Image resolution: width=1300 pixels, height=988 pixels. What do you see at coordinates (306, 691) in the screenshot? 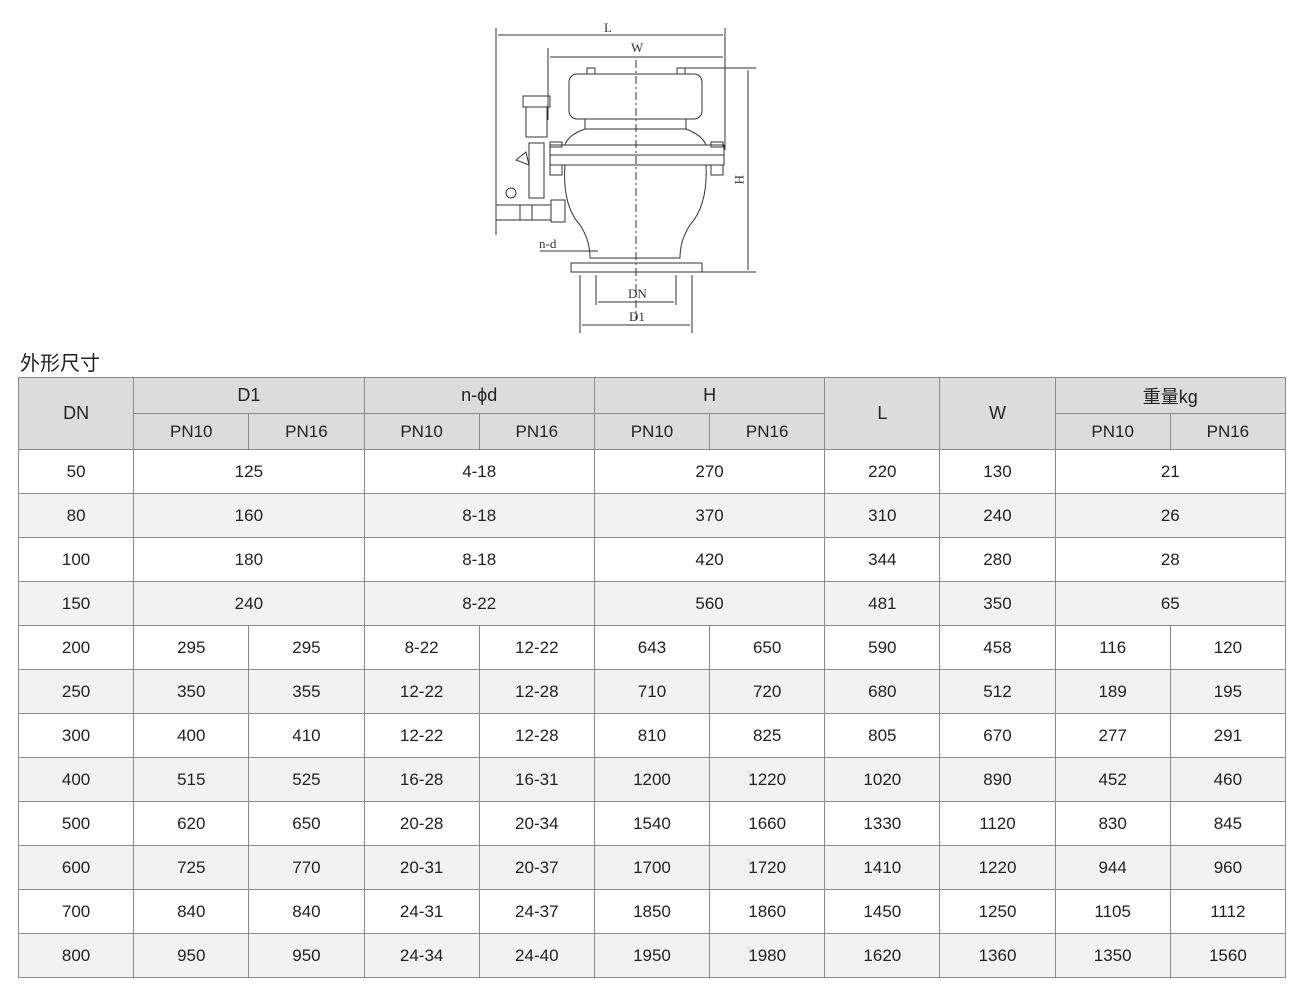
I see `cell-d1-pn16: 355` at bounding box center [306, 691].